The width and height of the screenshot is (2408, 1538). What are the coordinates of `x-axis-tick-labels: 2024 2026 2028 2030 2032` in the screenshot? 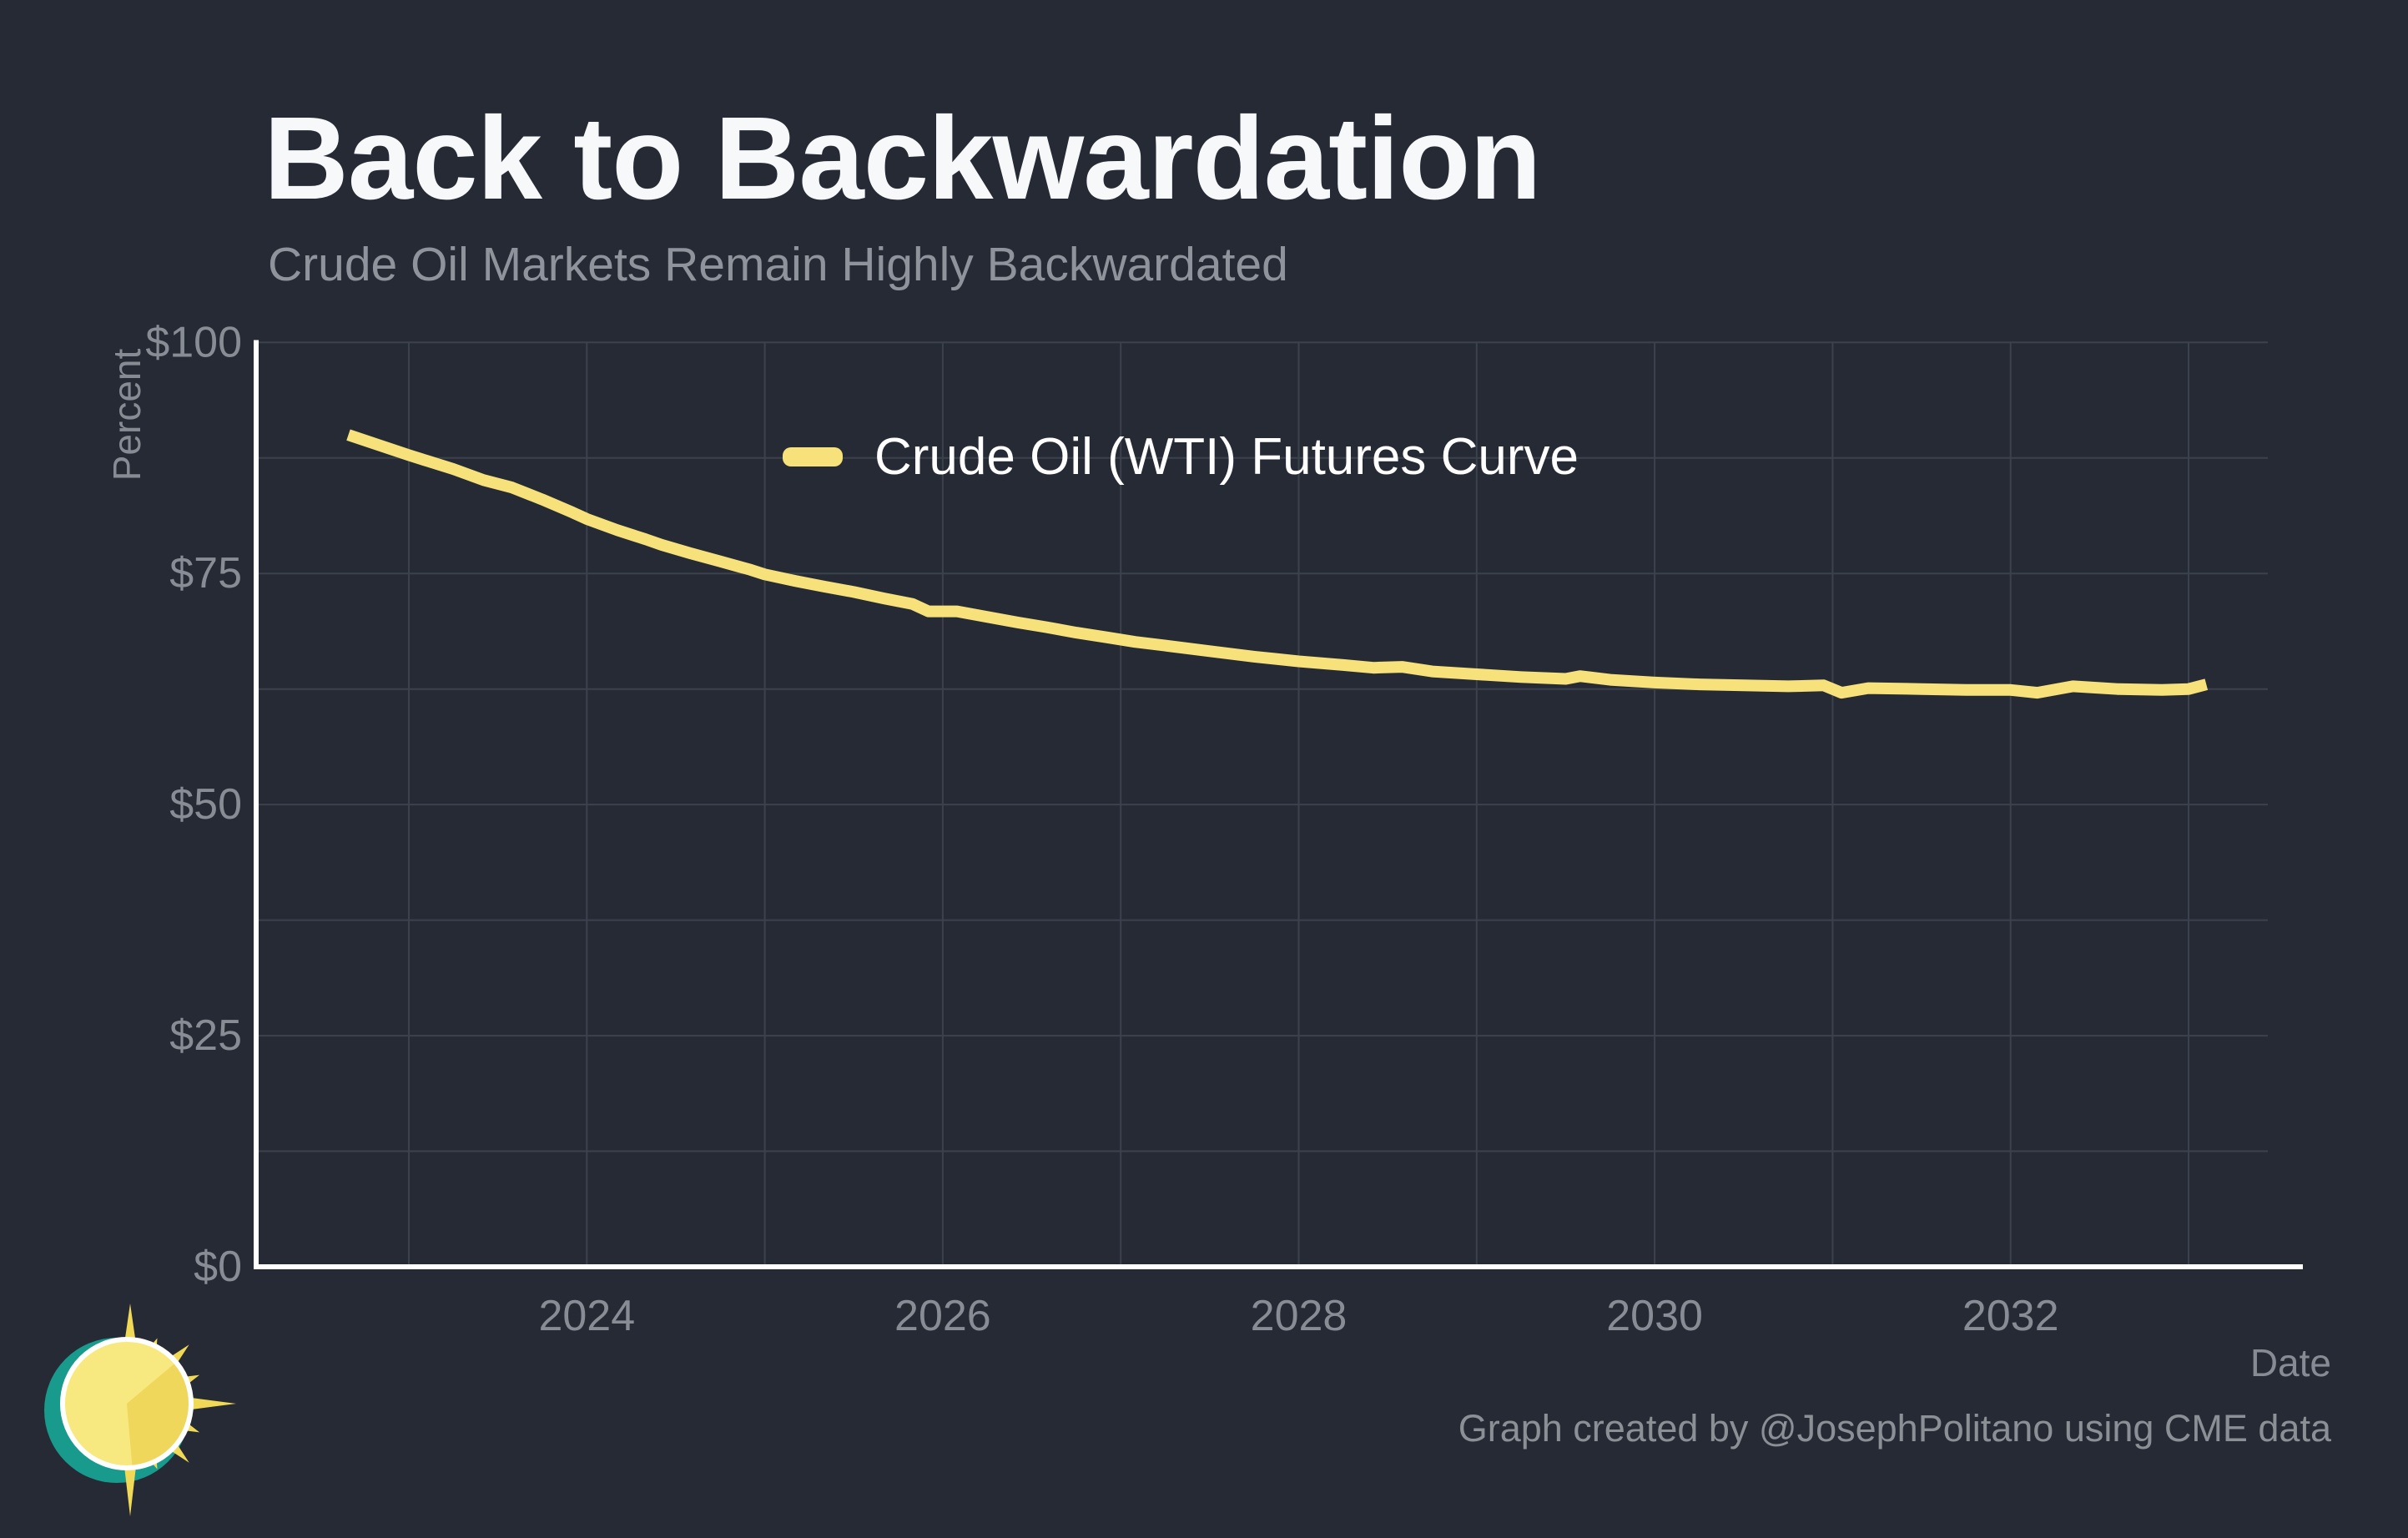 It's located at (1298, 1316).